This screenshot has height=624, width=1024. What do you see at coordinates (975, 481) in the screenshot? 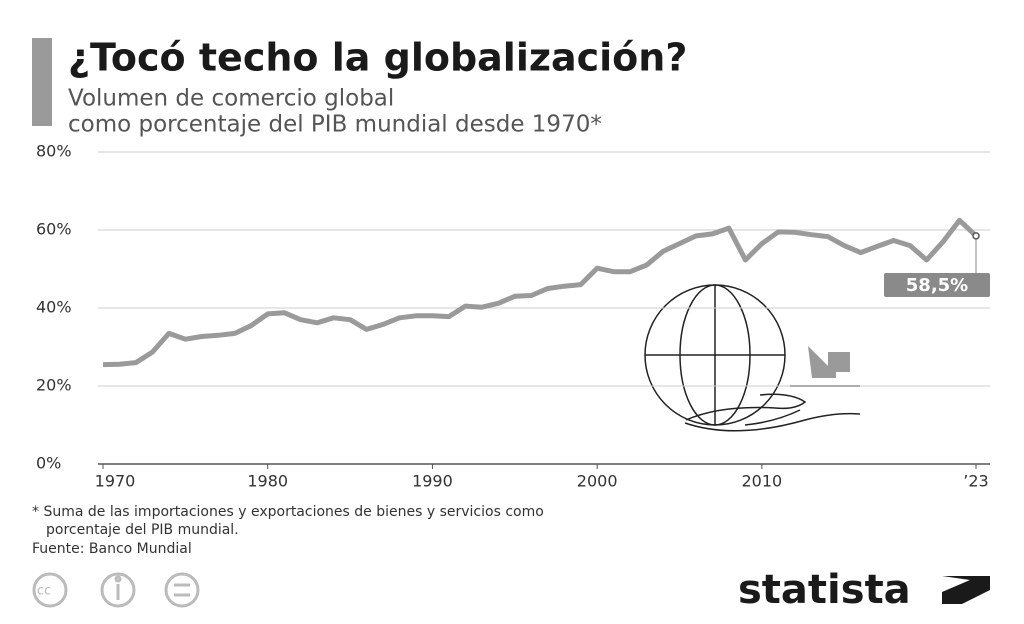
I see `x-tick-label: ’23` at bounding box center [975, 481].